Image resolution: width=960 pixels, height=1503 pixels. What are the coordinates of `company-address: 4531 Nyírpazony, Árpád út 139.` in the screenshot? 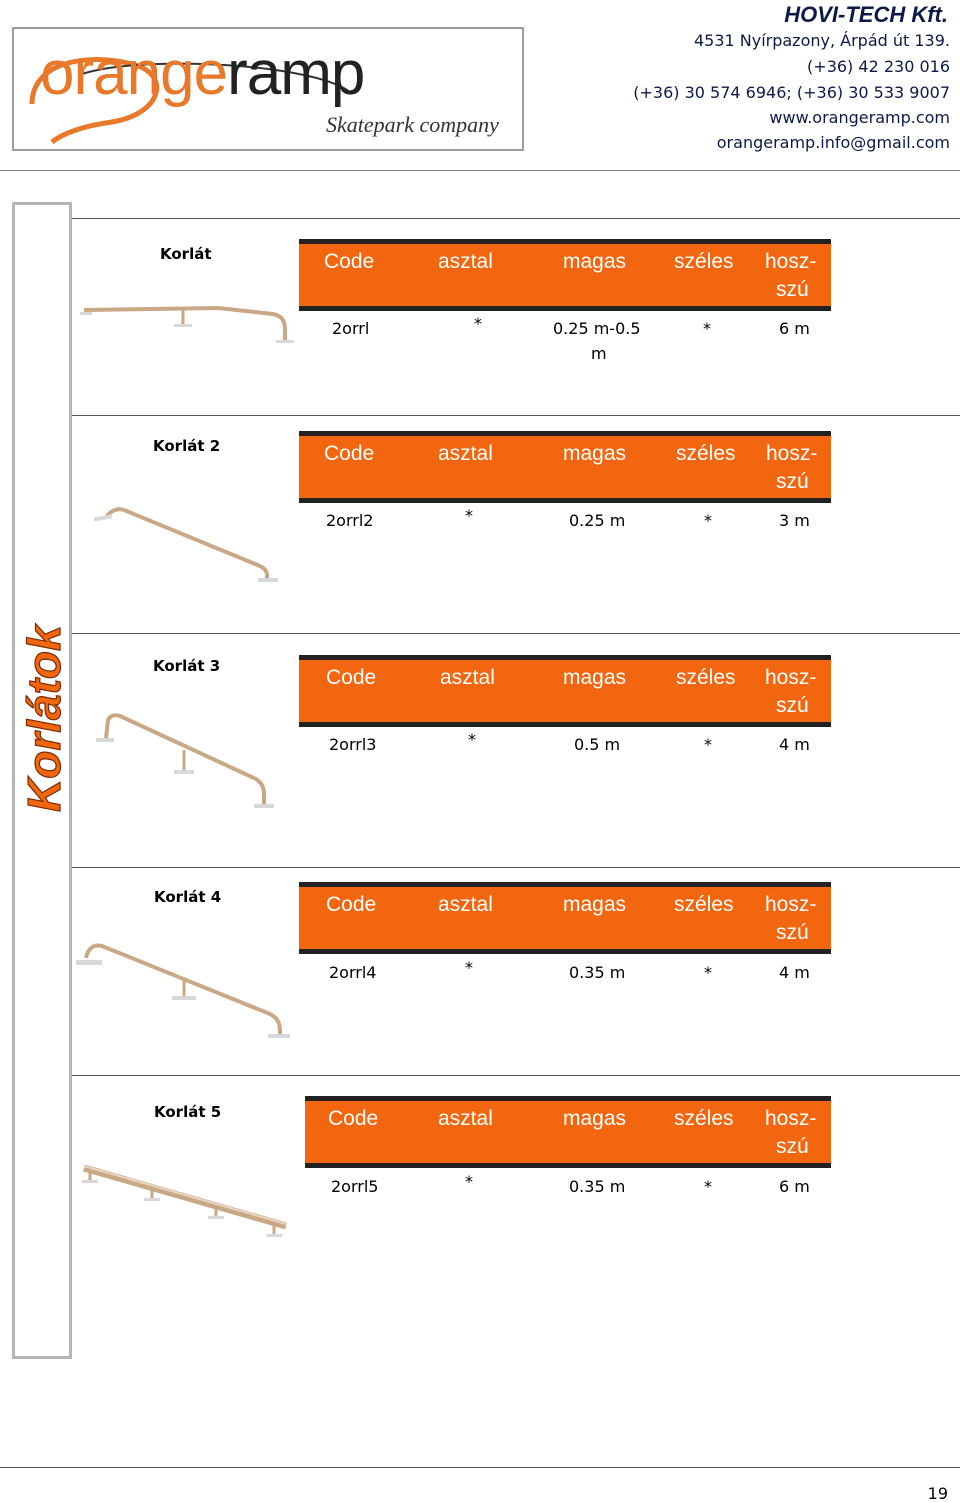 It's located at (821, 40).